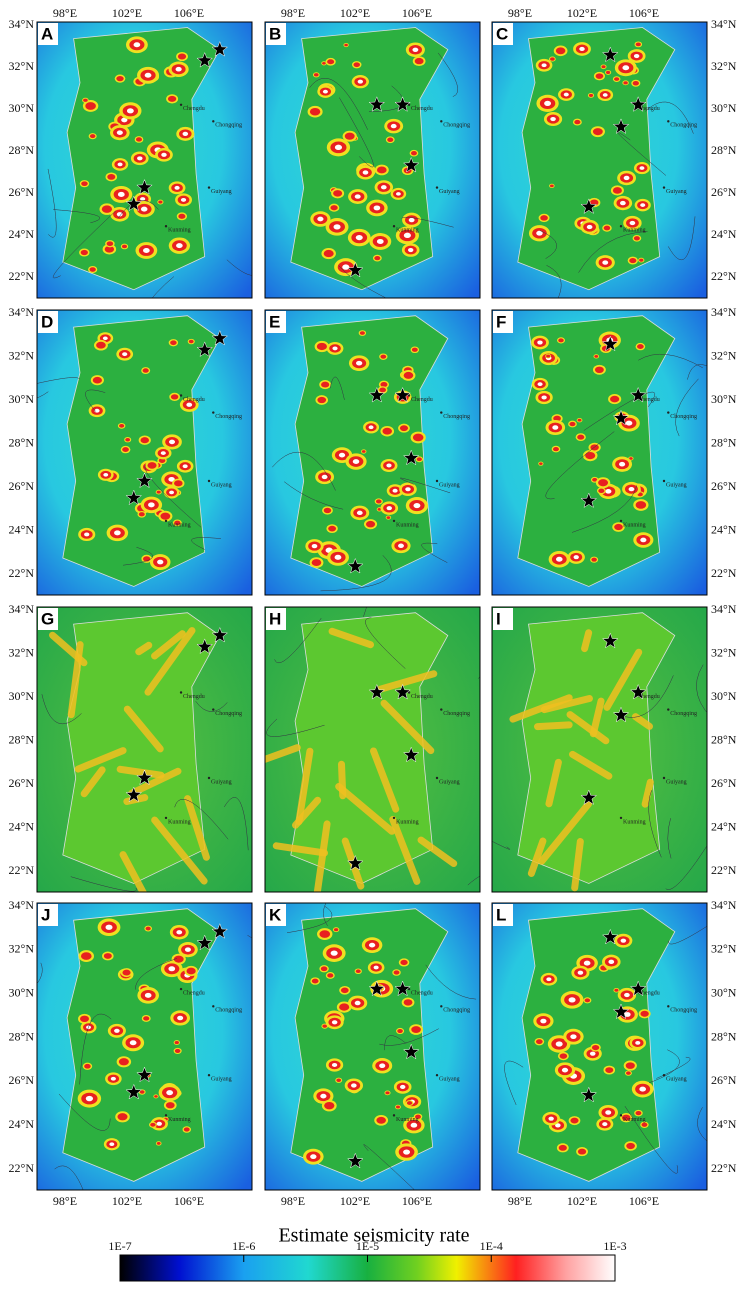 Image resolution: width=747 pixels, height=1297 pixels. What do you see at coordinates (724, 192) in the screenshot?
I see `lat-tick-label: 26°N` at bounding box center [724, 192].